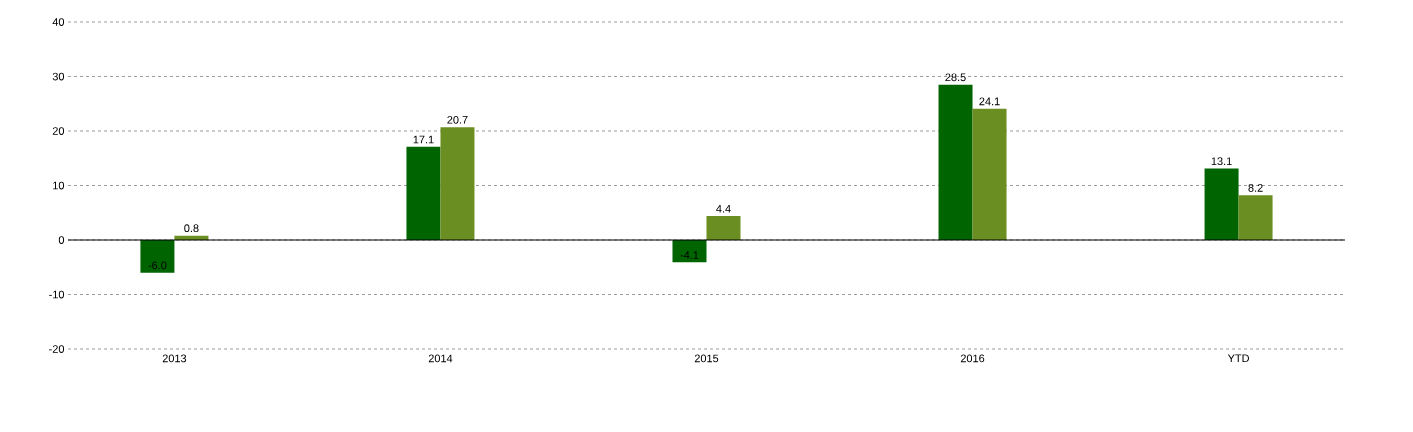 The image size is (1413, 432). Describe the element at coordinates (689, 255) in the screenshot. I see `data-label: -4.1` at that location.